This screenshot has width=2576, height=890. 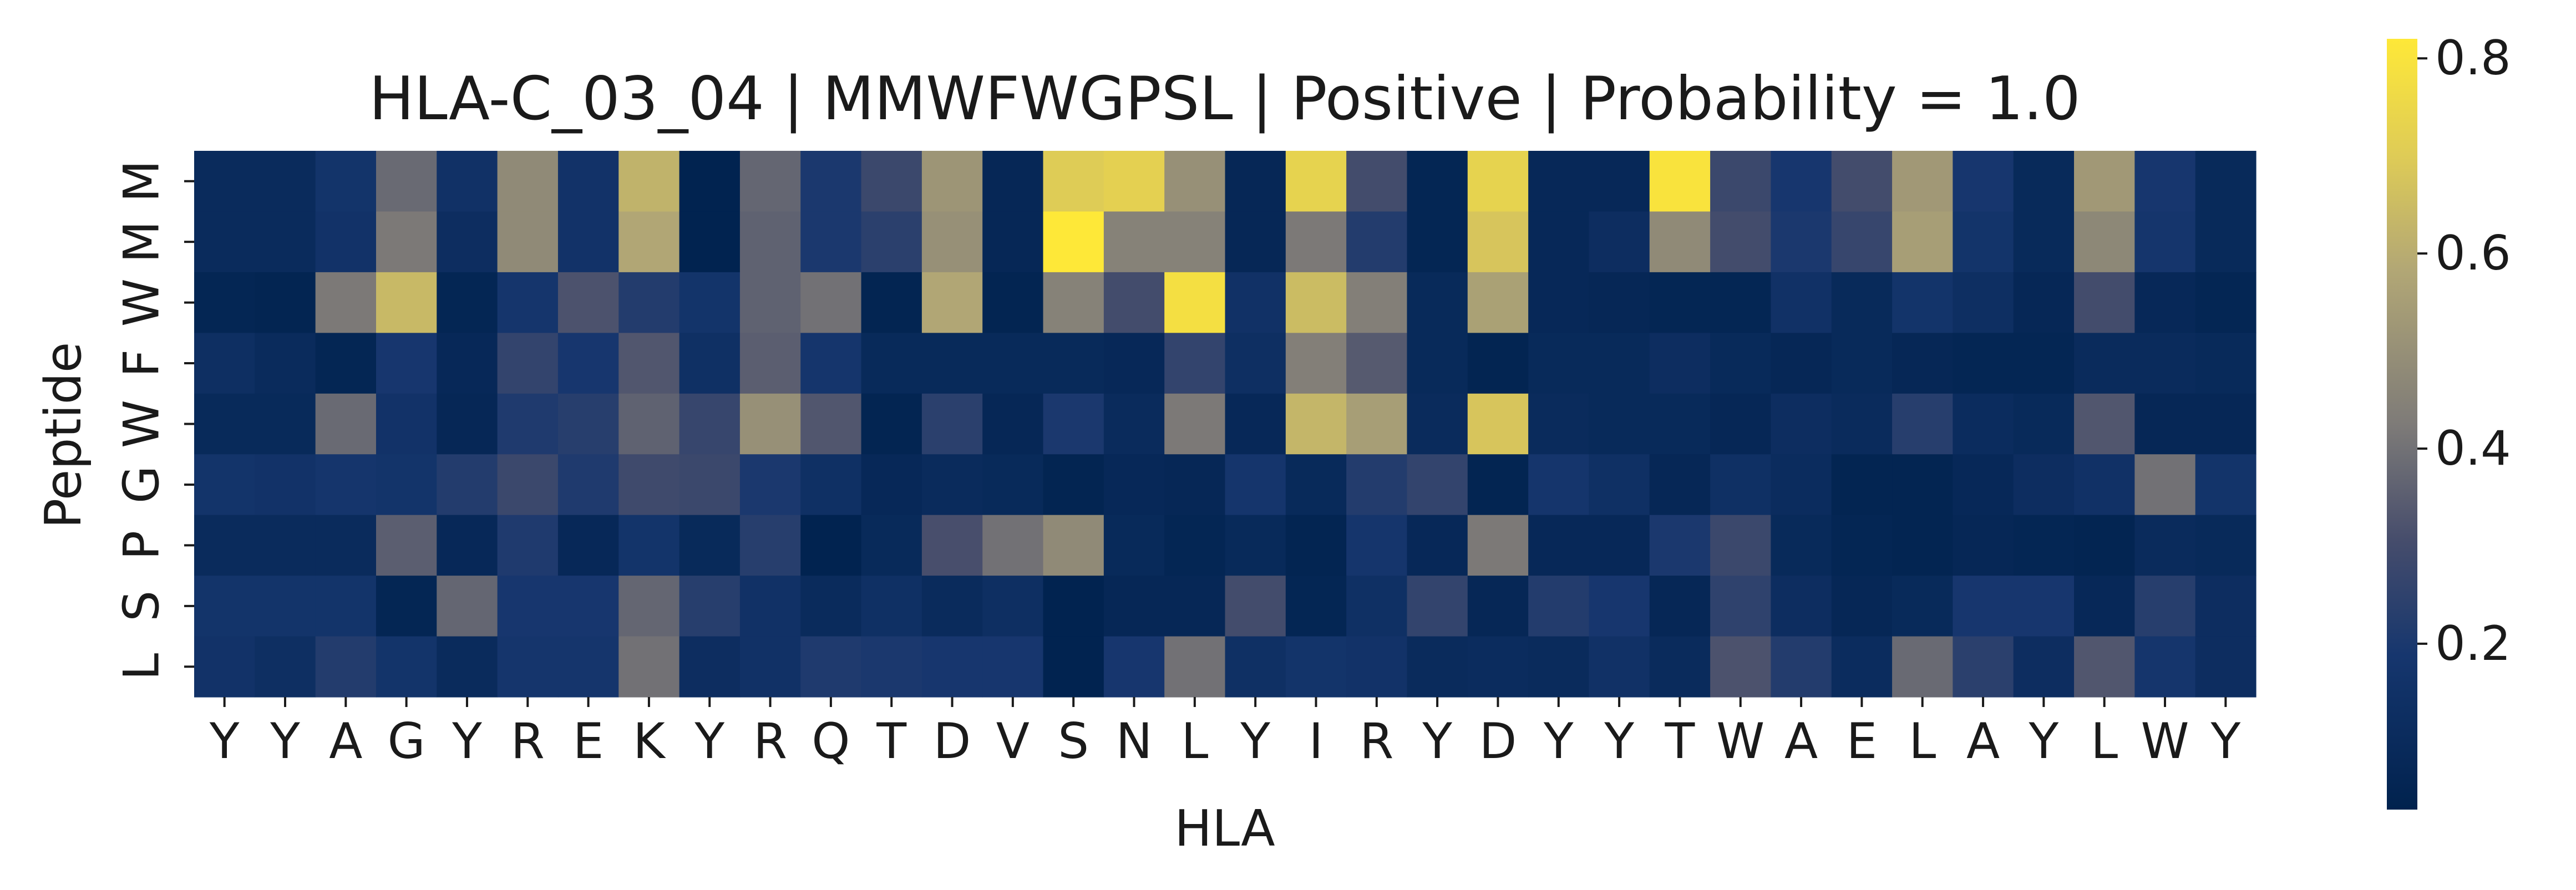 I want to click on x-tick-label: A, so click(x=1801, y=741).